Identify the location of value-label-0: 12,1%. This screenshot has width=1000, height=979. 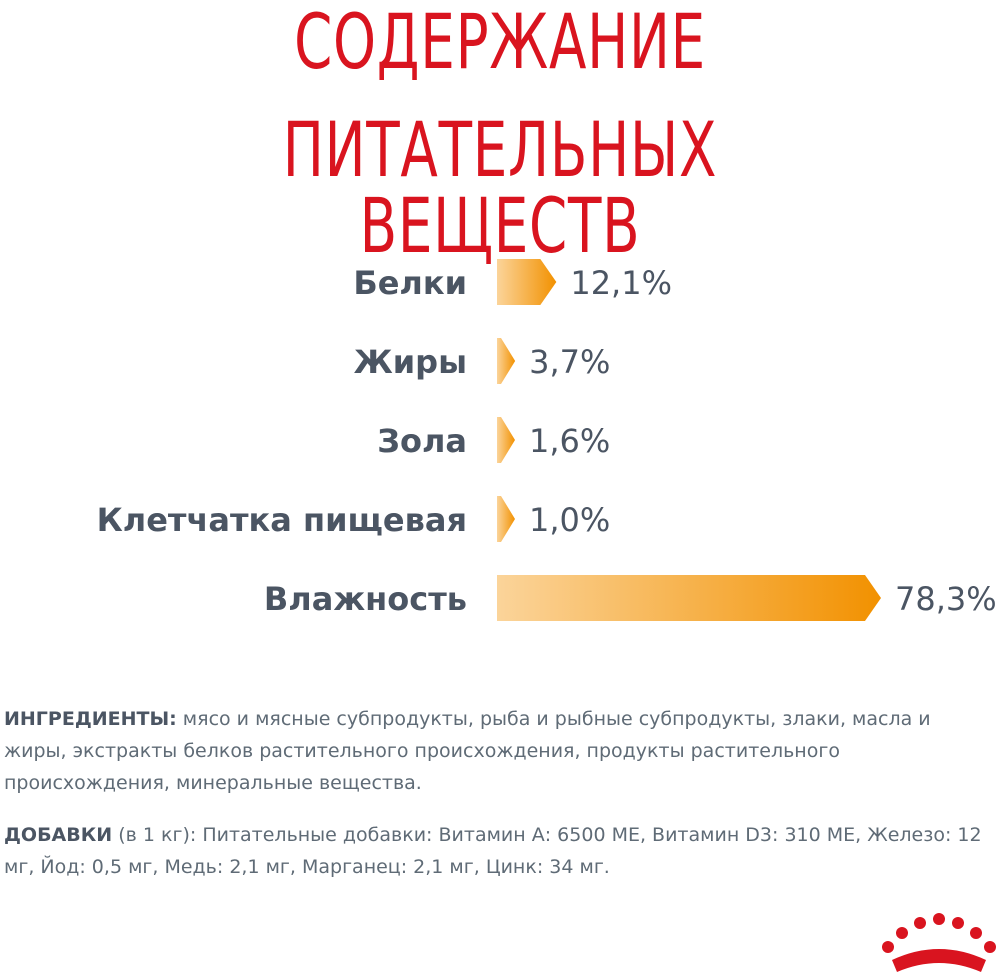
(621, 283).